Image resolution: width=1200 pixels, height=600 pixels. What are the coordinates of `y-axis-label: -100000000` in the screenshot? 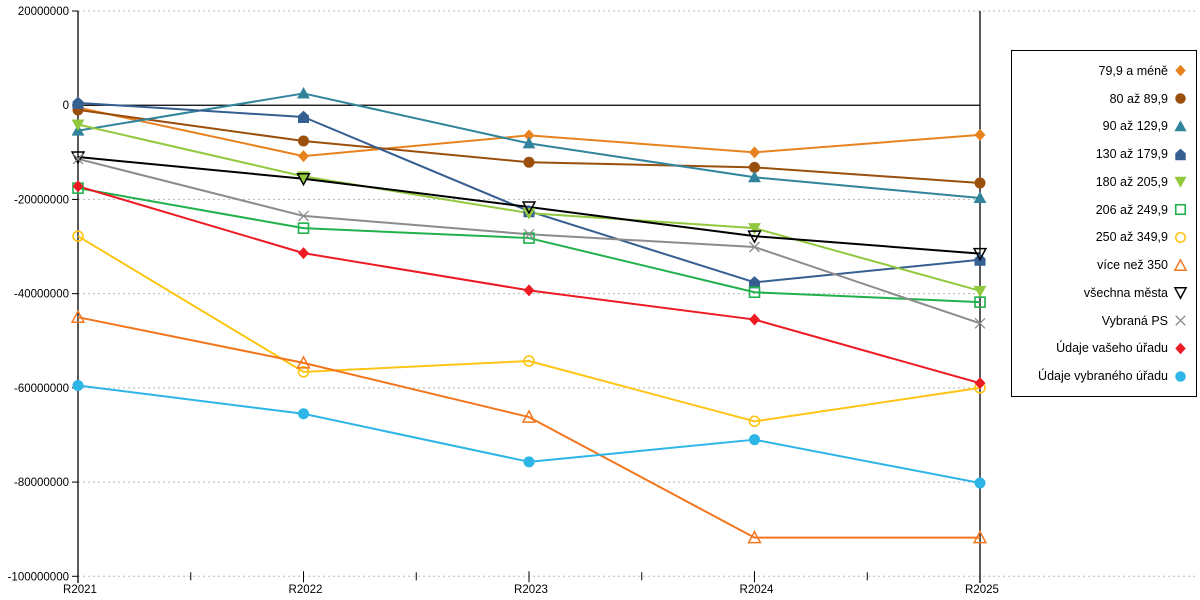 It's located at (38, 577).